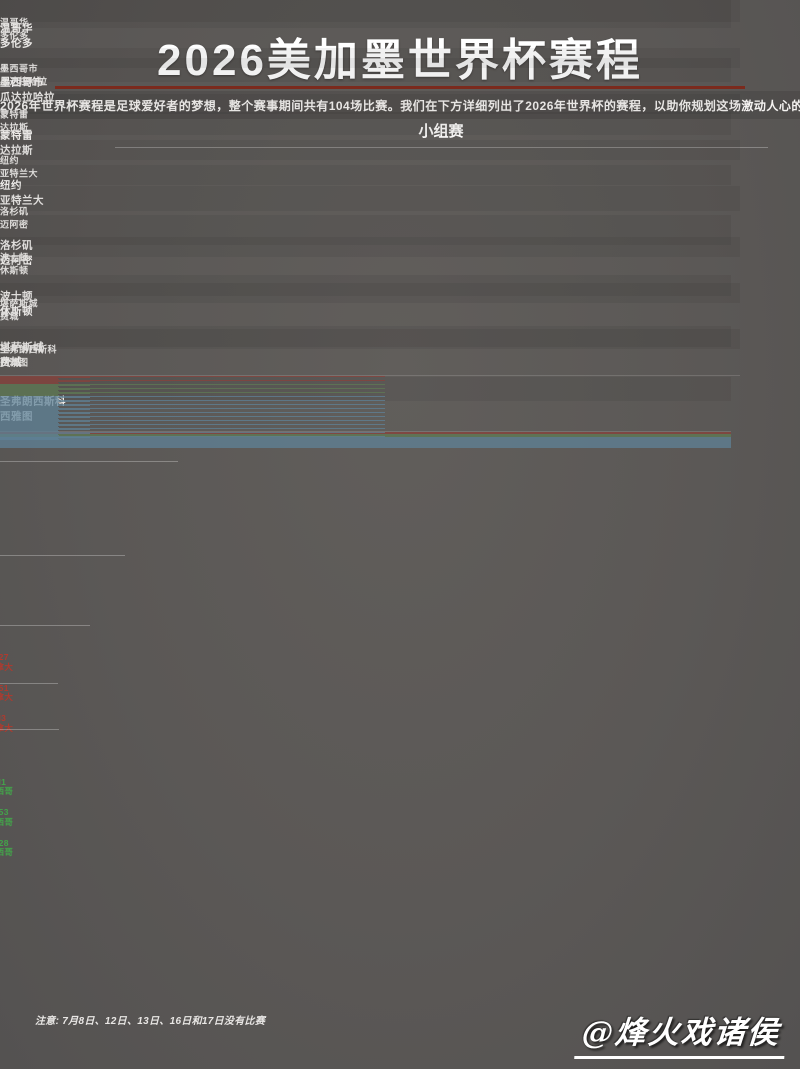  Describe the element at coordinates (14, 270) in the screenshot. I see `city-label: 休斯顿` at that location.